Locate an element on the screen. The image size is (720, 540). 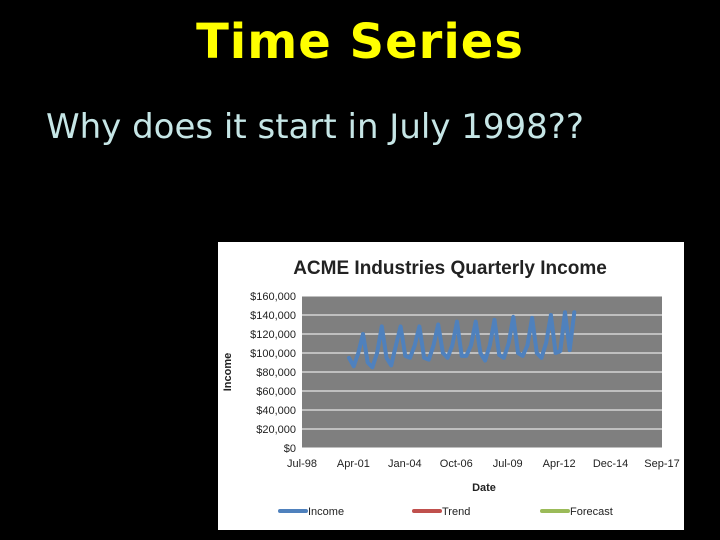
series-lines is located at coordinates (462, 340).